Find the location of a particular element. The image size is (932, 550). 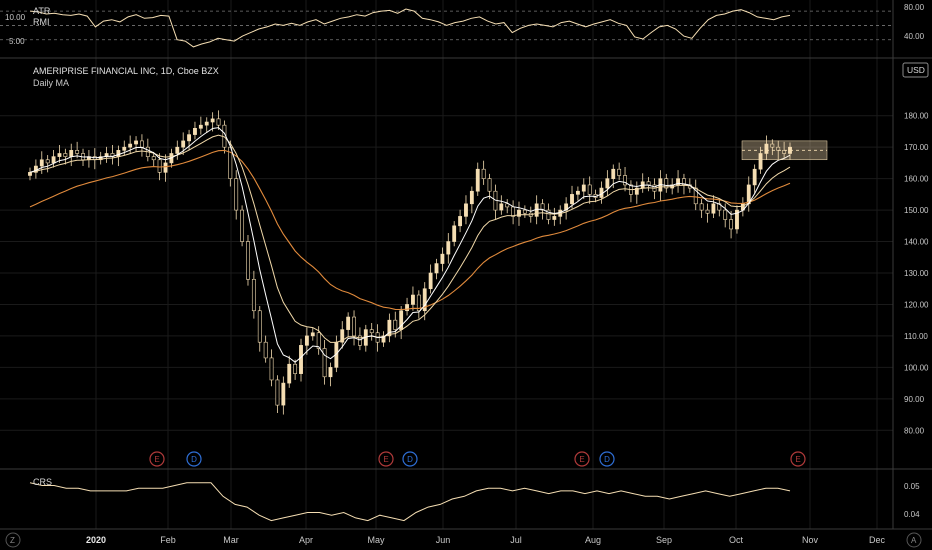

crs-tick-label: 0.05 is located at coordinates (912, 486).